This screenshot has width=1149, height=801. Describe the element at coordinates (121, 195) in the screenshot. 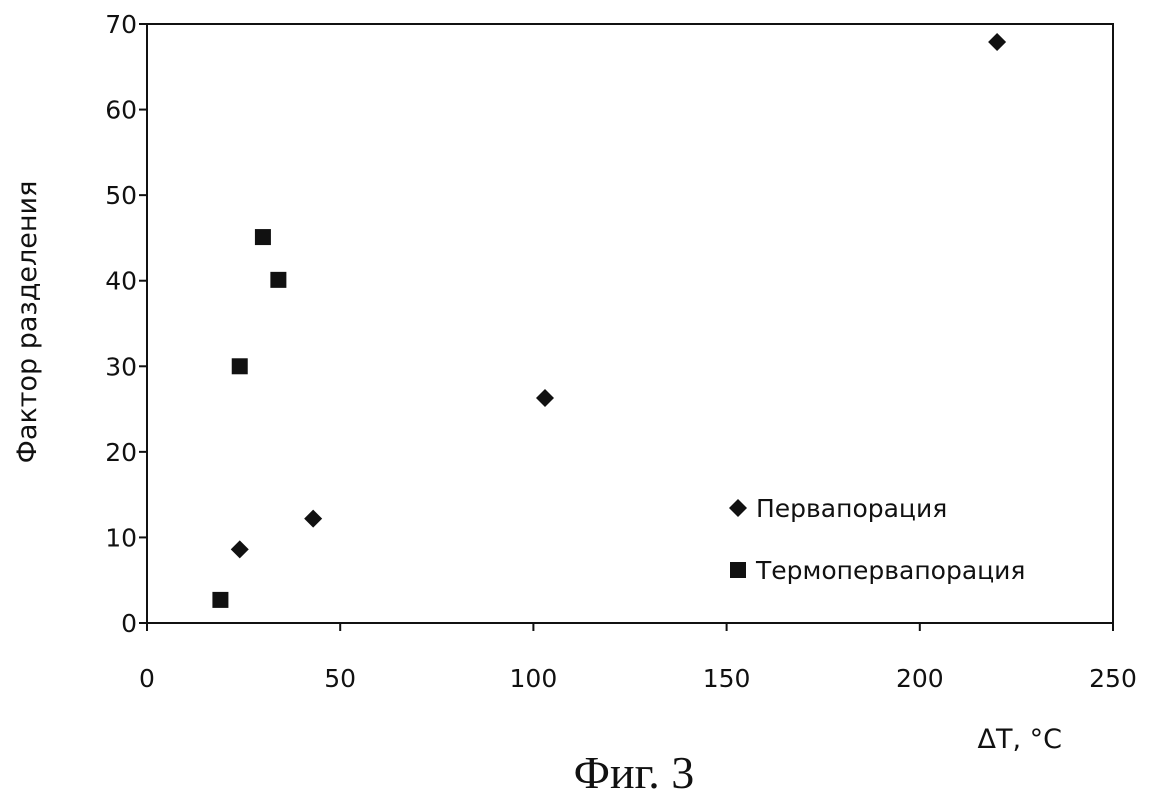

I see `y-tick-label: 50` at that location.